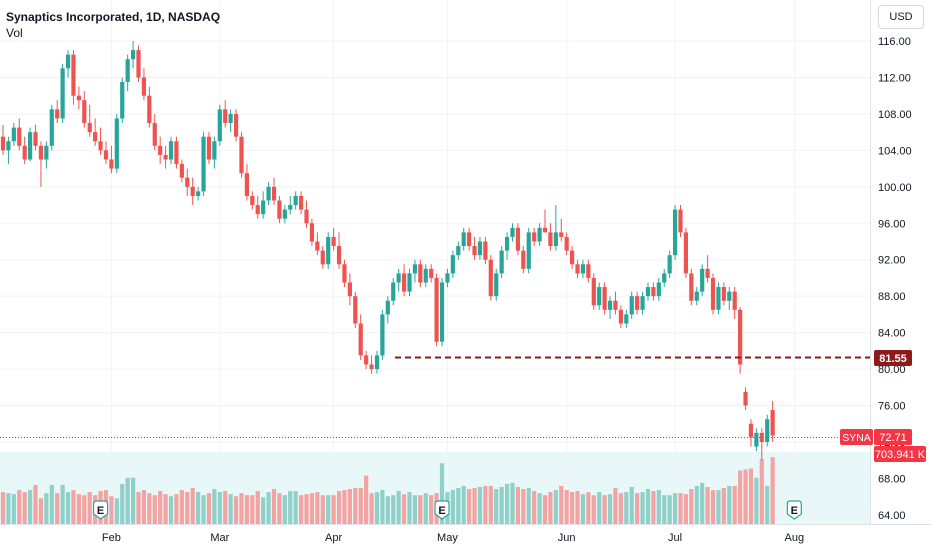 The width and height of the screenshot is (932, 550). What do you see at coordinates (447, 538) in the screenshot?
I see `x-tick-label: May` at bounding box center [447, 538].